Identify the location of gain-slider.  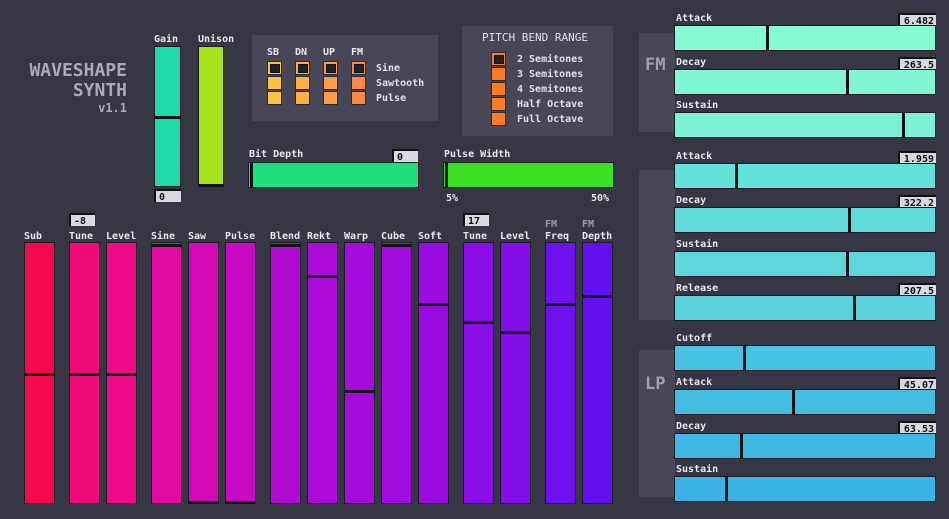
(167, 116).